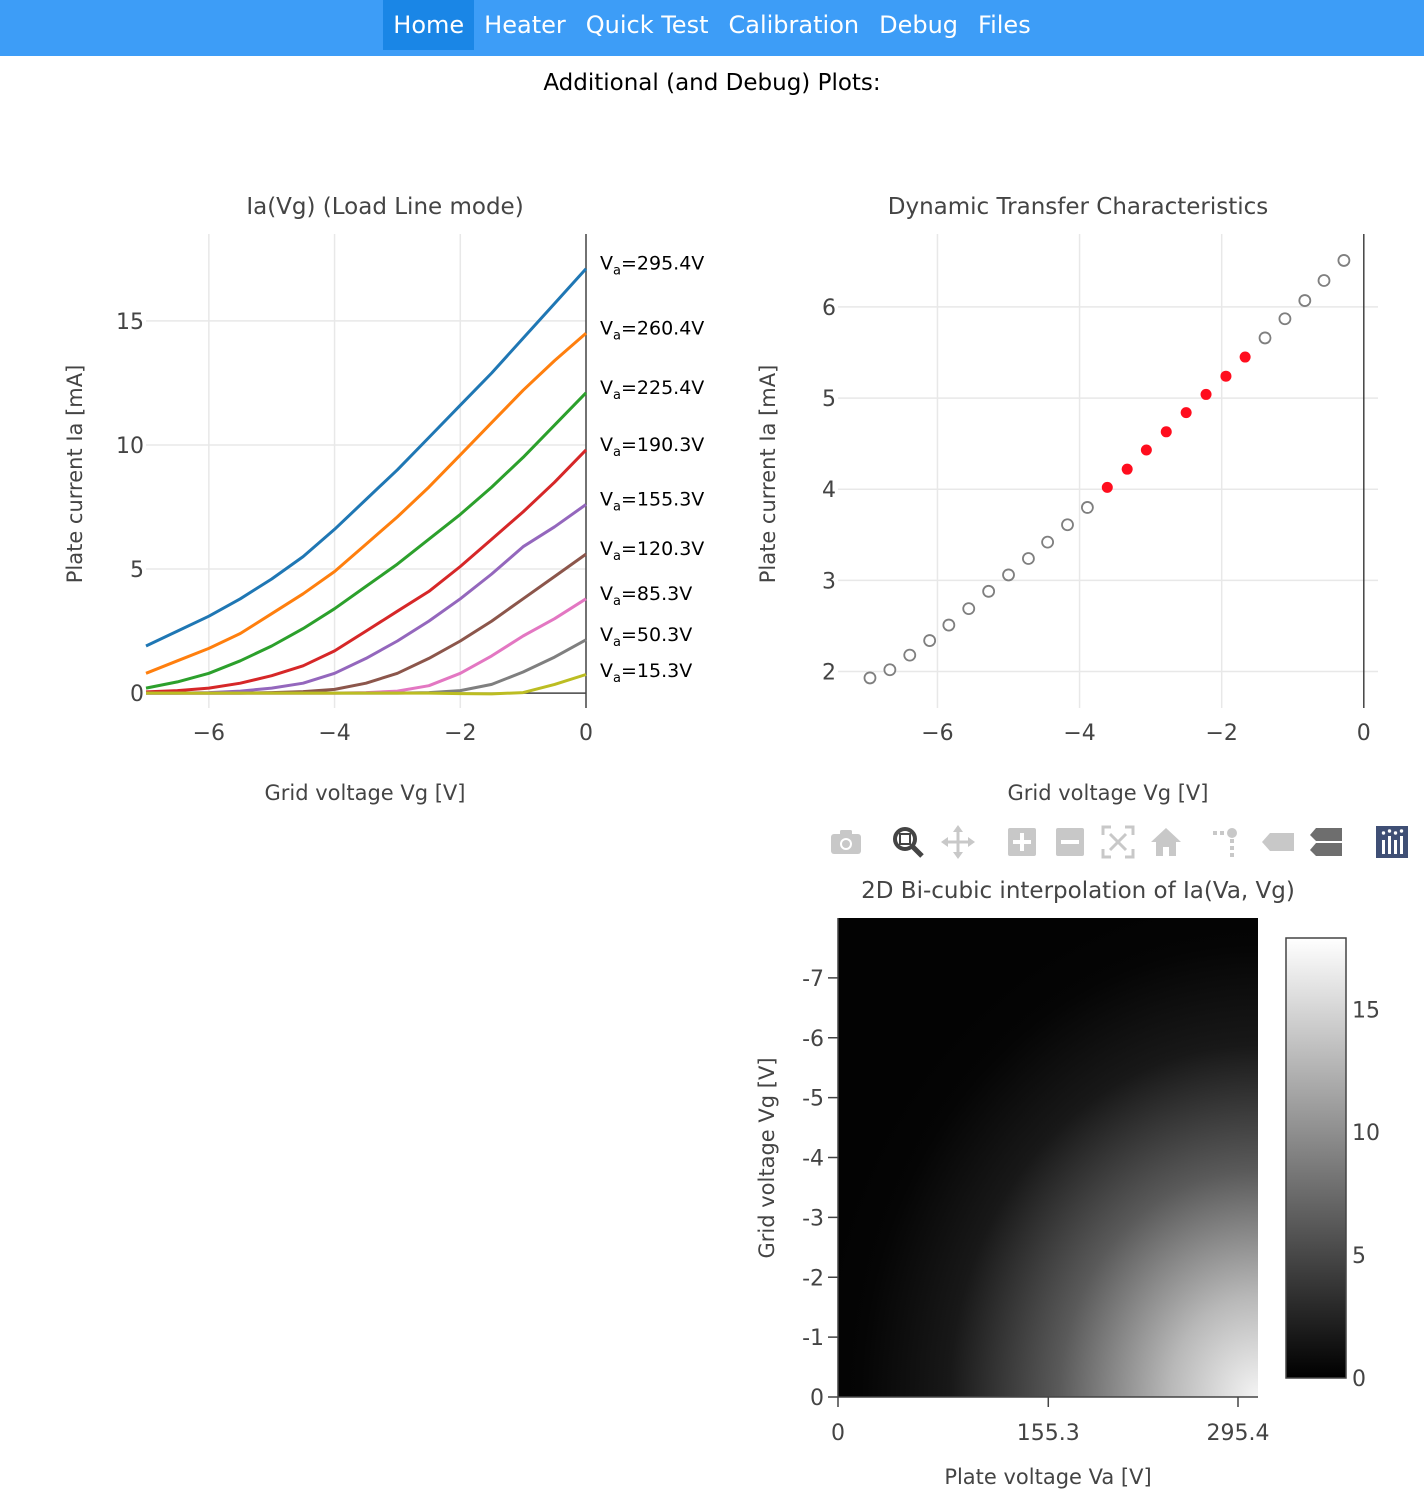  Describe the element at coordinates (334, 733) in the screenshot. I see `chart1-xtick: −4` at that location.